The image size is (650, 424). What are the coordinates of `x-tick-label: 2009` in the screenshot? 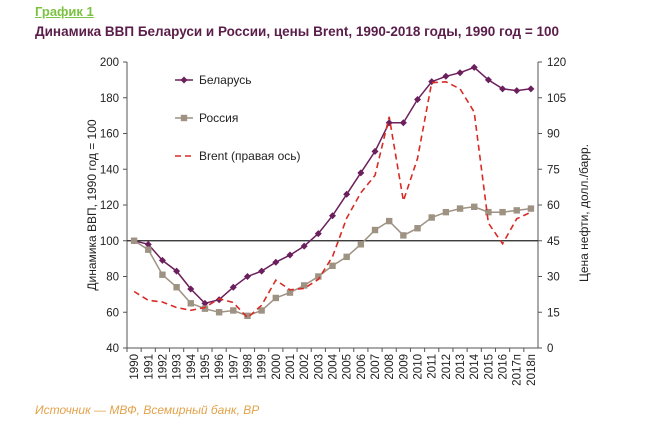 It's located at (404, 367).